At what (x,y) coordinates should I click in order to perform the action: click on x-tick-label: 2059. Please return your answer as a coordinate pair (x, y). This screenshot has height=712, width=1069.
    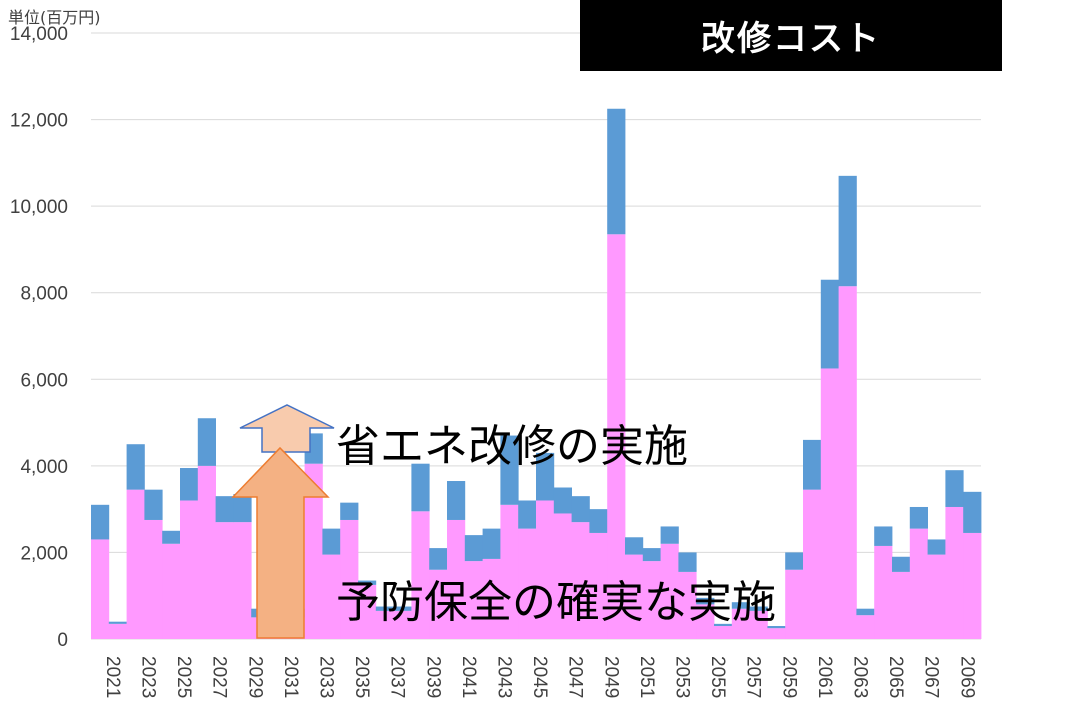
    Looking at the image, I should click on (788, 677).